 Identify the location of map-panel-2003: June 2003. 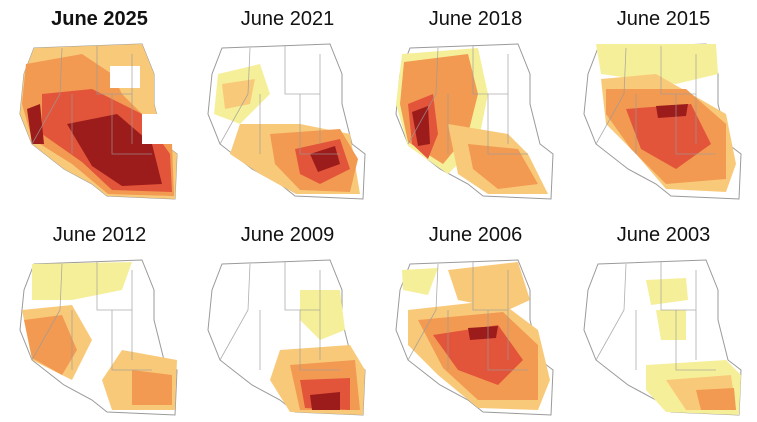
(663, 322).